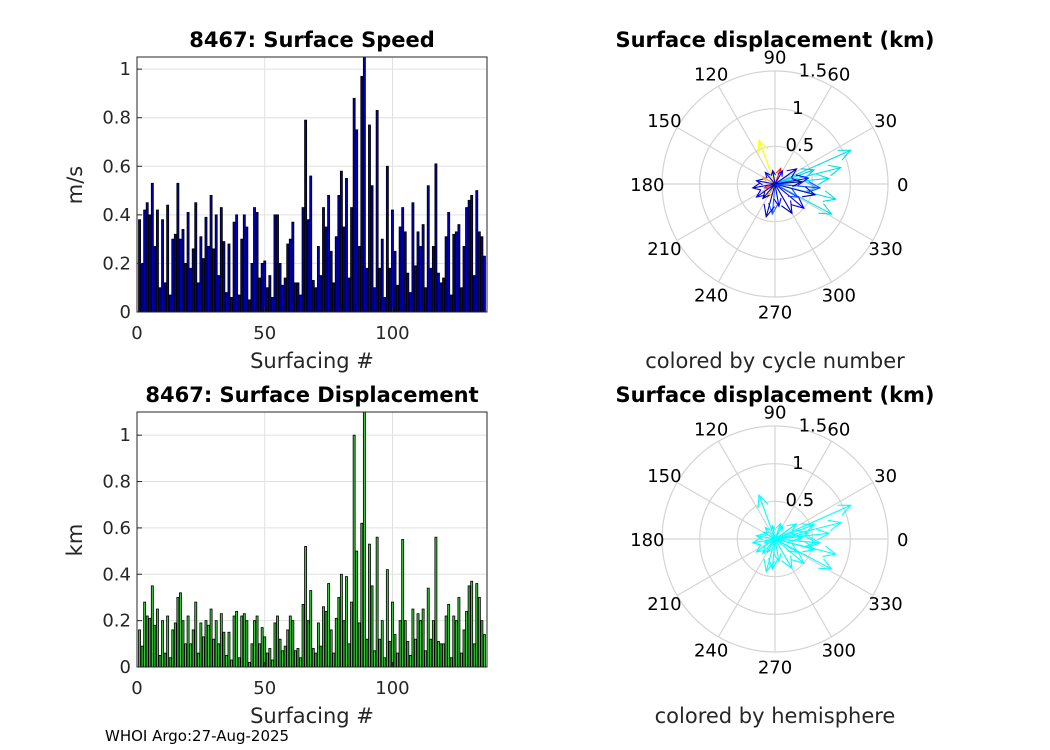 The height and width of the screenshot is (750, 1050). I want to click on polar-cycle-angle-label: 90, so click(775, 57).